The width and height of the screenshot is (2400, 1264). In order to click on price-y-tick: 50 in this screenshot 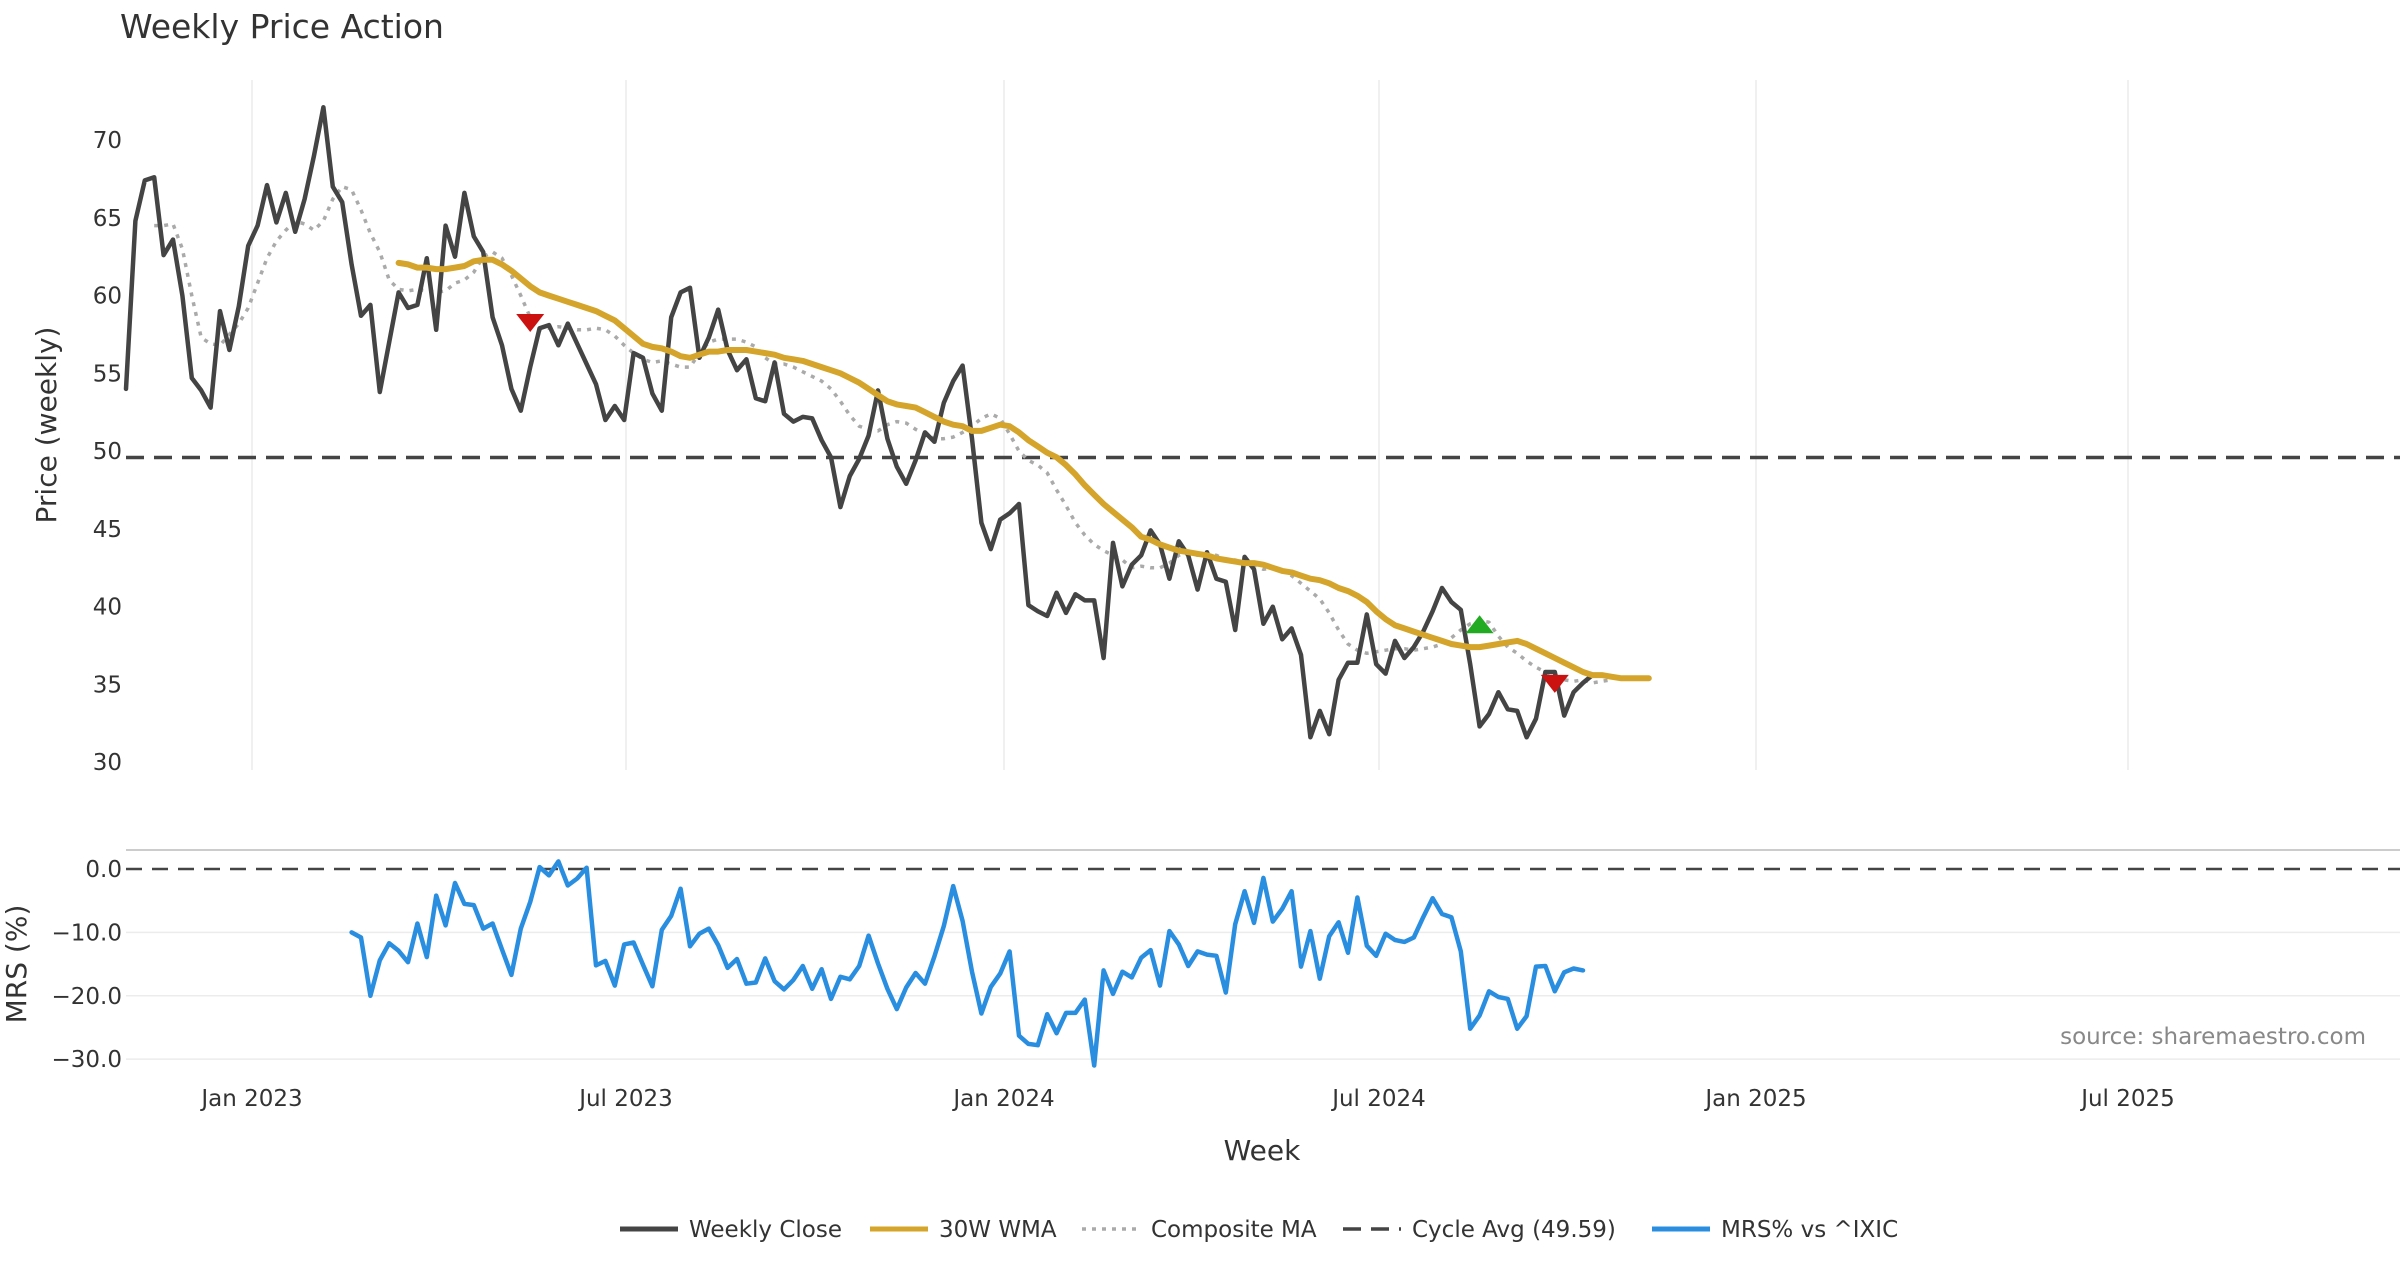, I will do `click(107, 452)`.